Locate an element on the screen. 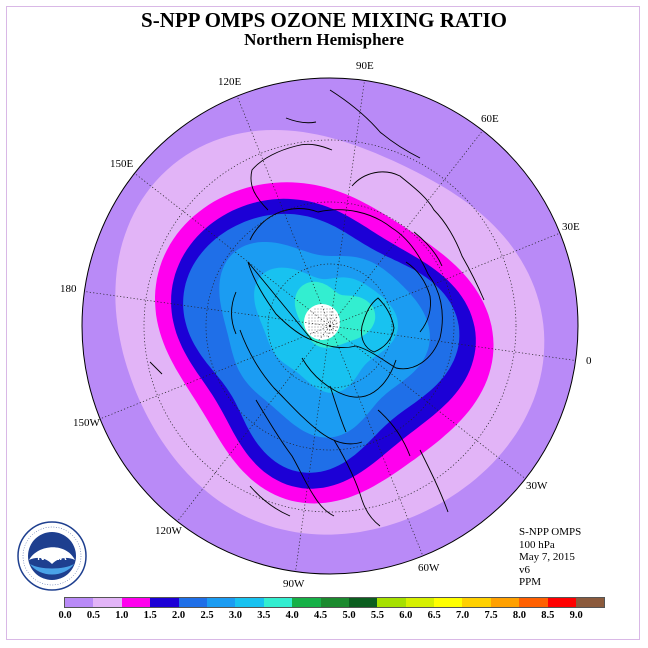 This screenshot has height=648, width=648. map-subtitle: Northern Hemisphere is located at coordinates (324, 39).